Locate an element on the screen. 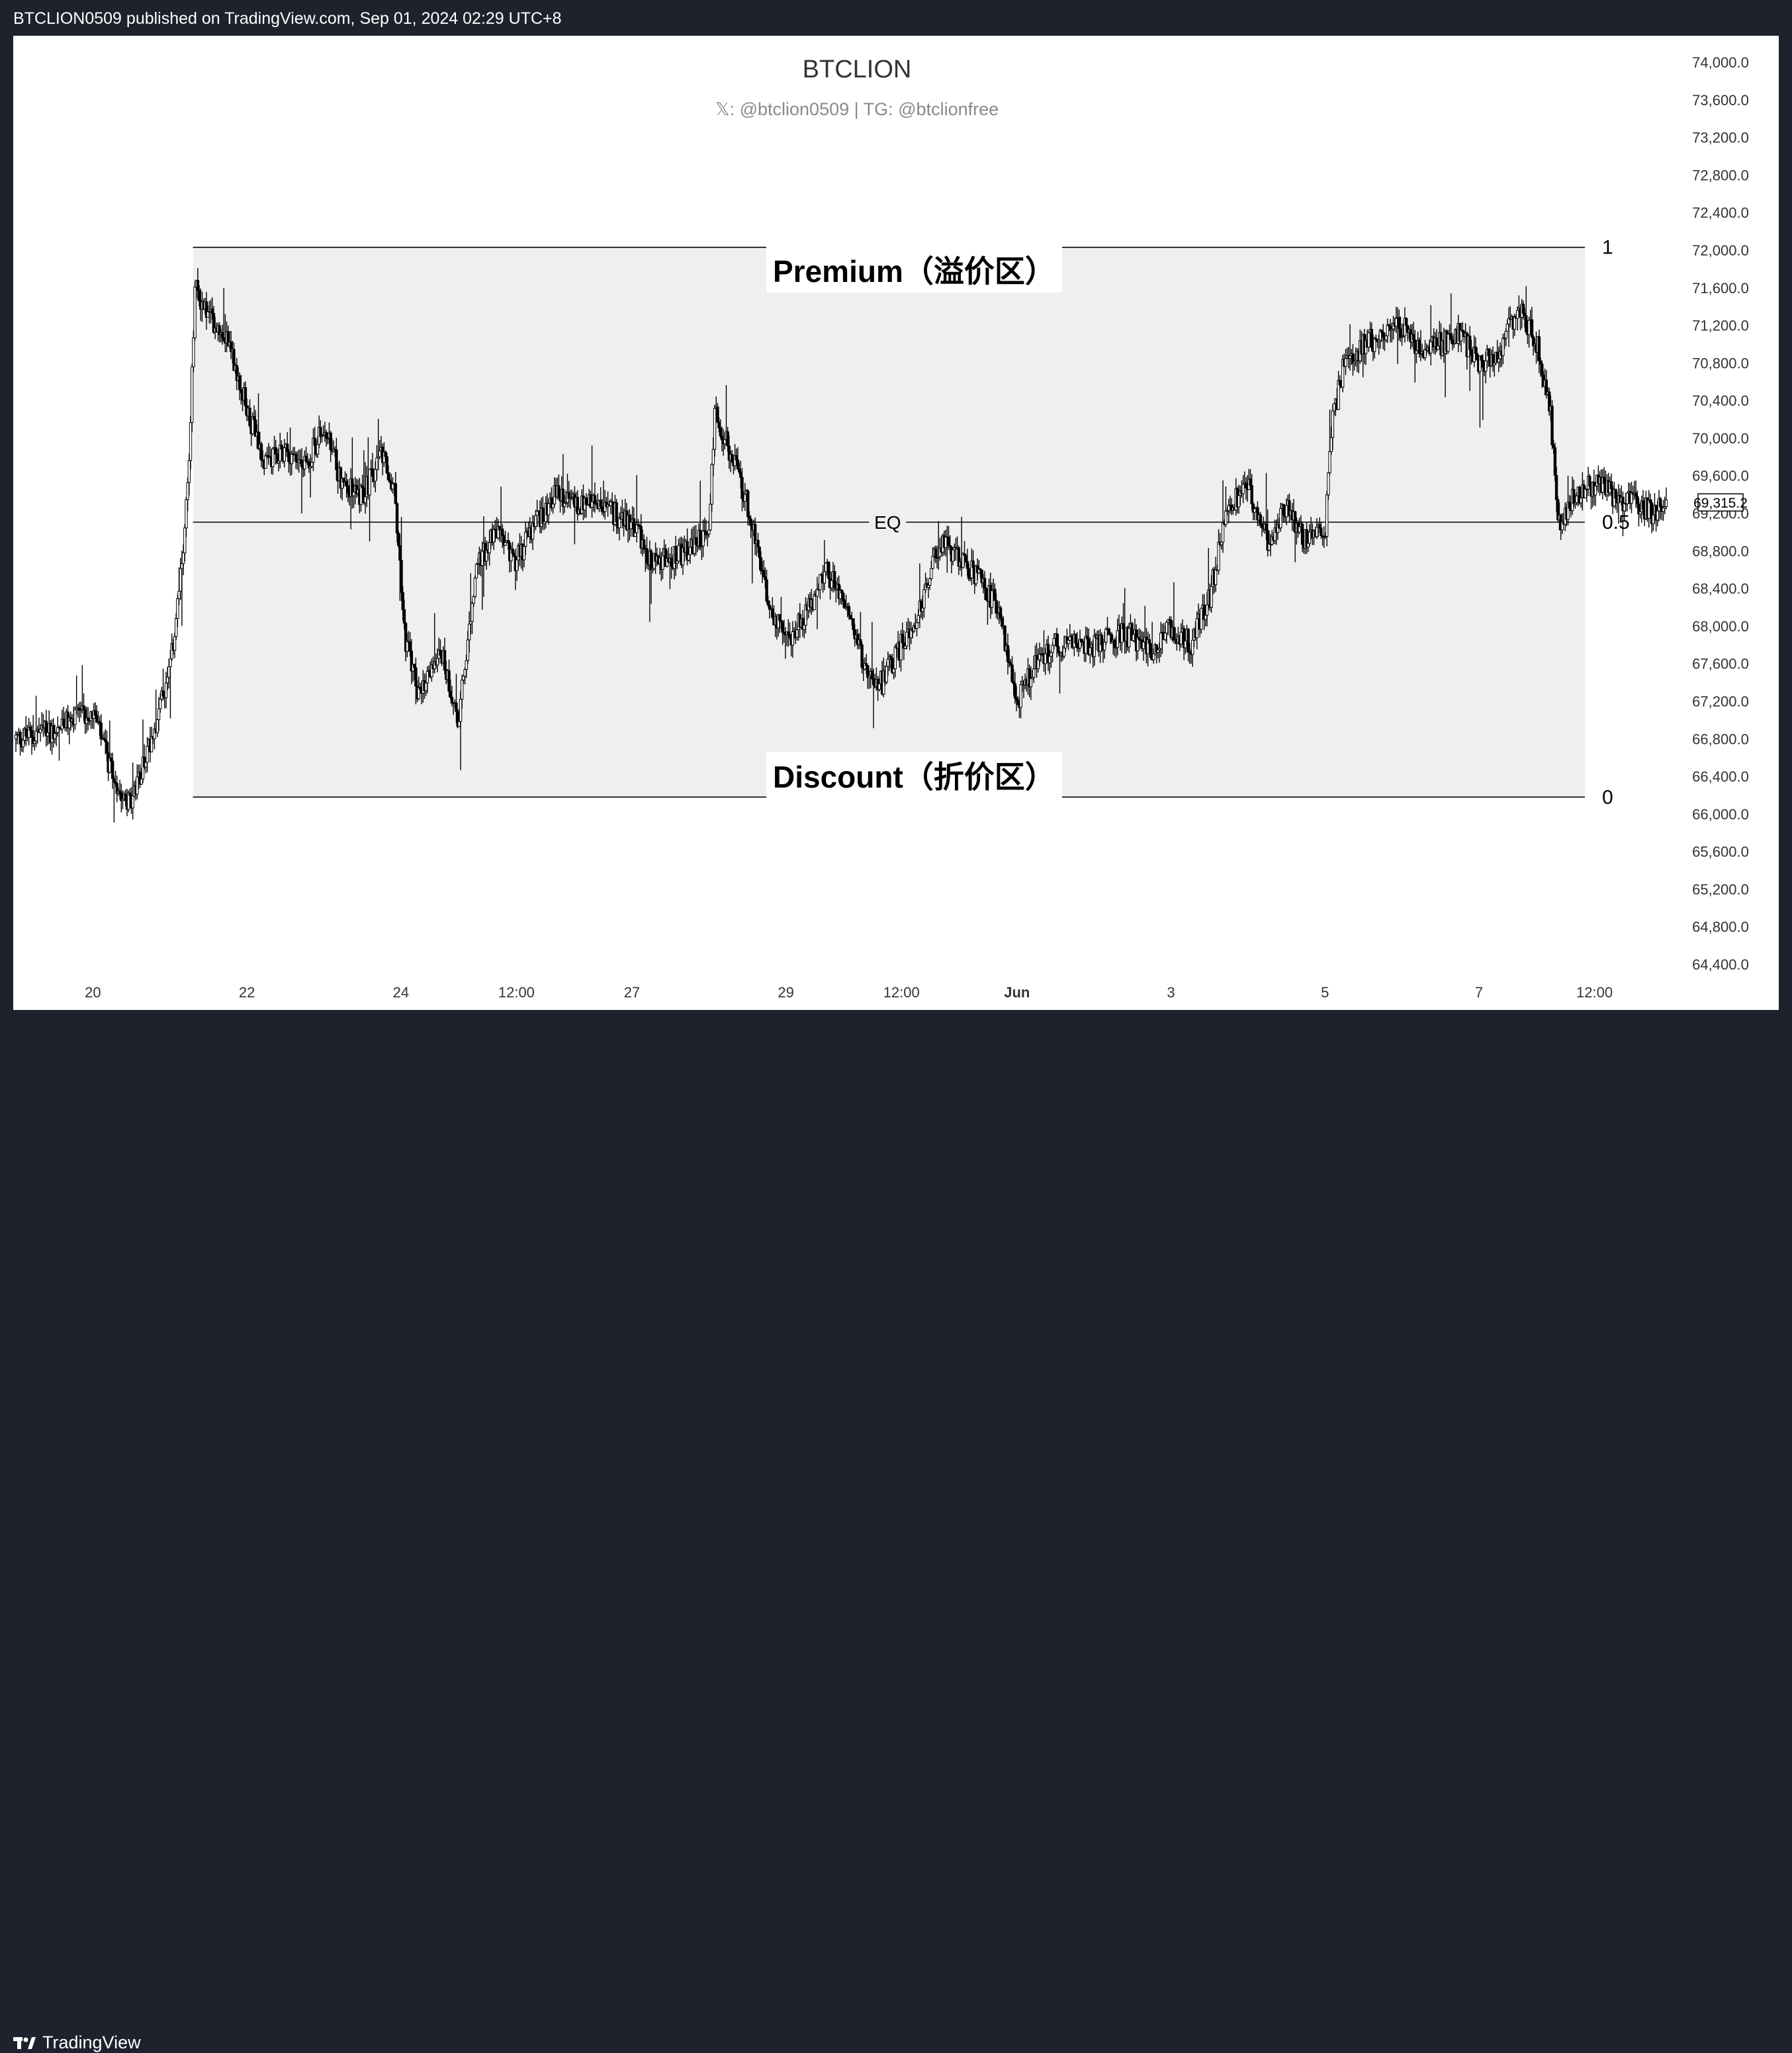  price-tick-label: 69,600.0 is located at coordinates (1720, 476).